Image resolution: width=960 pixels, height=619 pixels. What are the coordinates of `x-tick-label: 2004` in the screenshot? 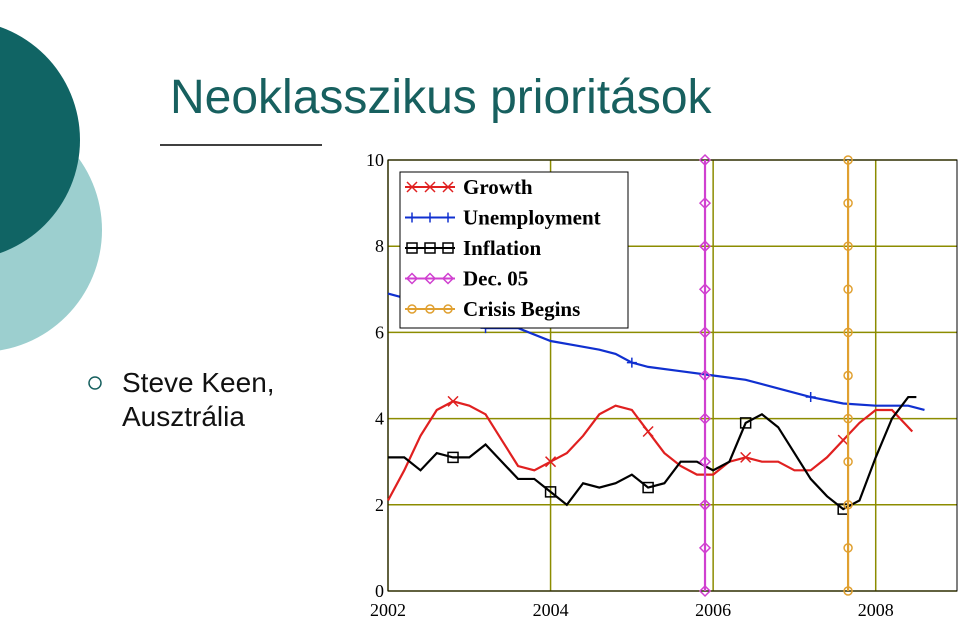 It's located at (551, 609).